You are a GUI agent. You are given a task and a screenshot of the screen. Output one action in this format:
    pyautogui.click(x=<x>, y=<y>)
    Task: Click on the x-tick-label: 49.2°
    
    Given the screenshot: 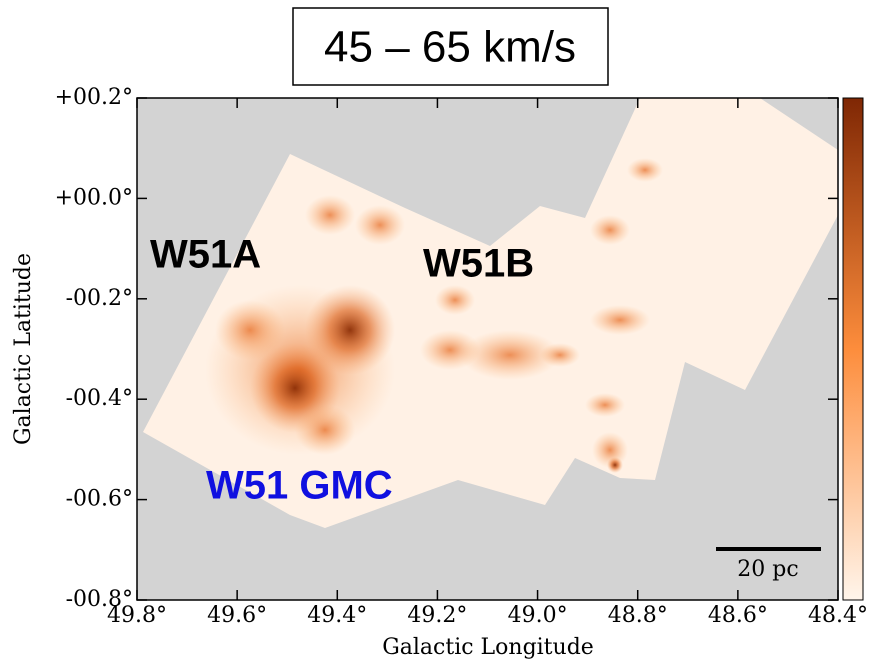 What is the action you would take?
    pyautogui.click(x=437, y=615)
    